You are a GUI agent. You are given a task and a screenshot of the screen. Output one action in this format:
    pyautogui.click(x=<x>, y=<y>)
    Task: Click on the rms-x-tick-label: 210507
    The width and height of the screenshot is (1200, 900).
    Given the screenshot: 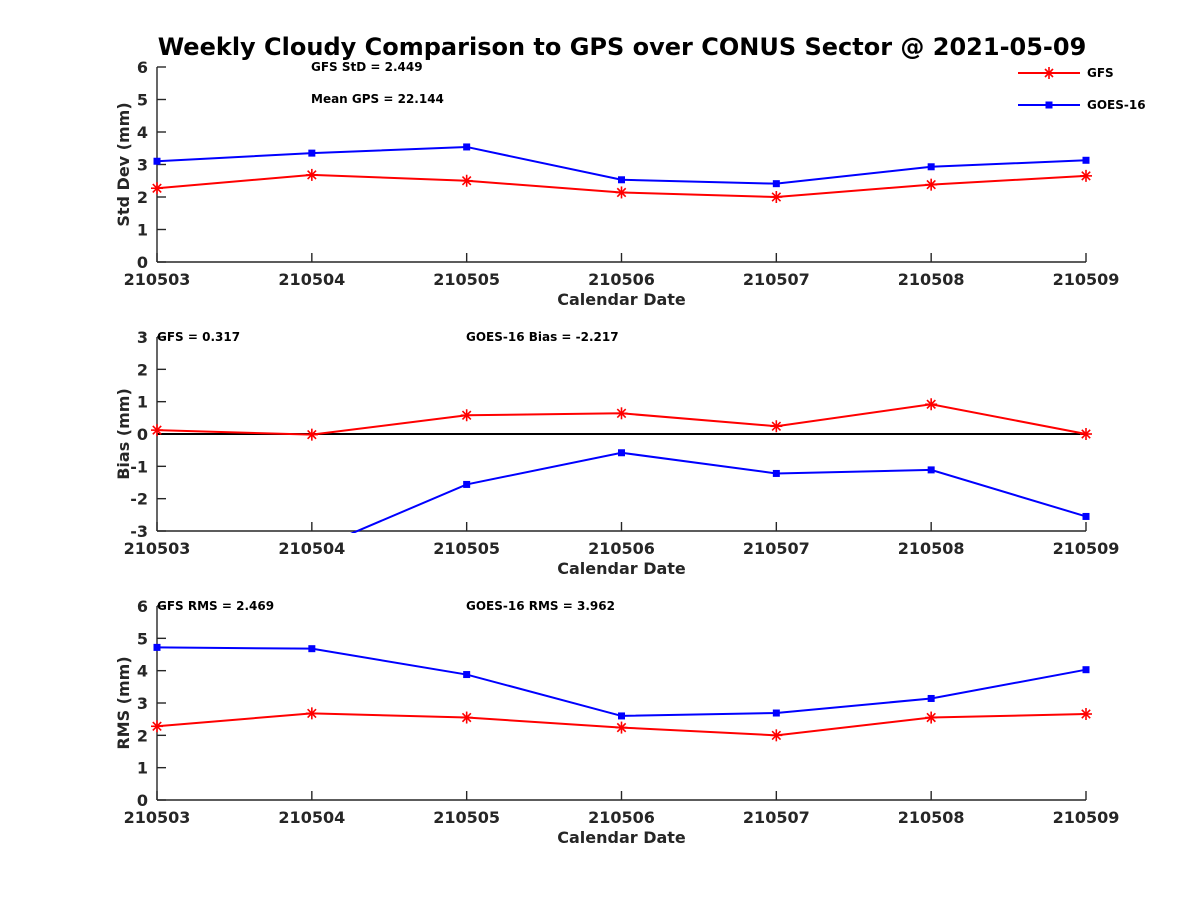 What is the action you would take?
    pyautogui.click(x=776, y=817)
    